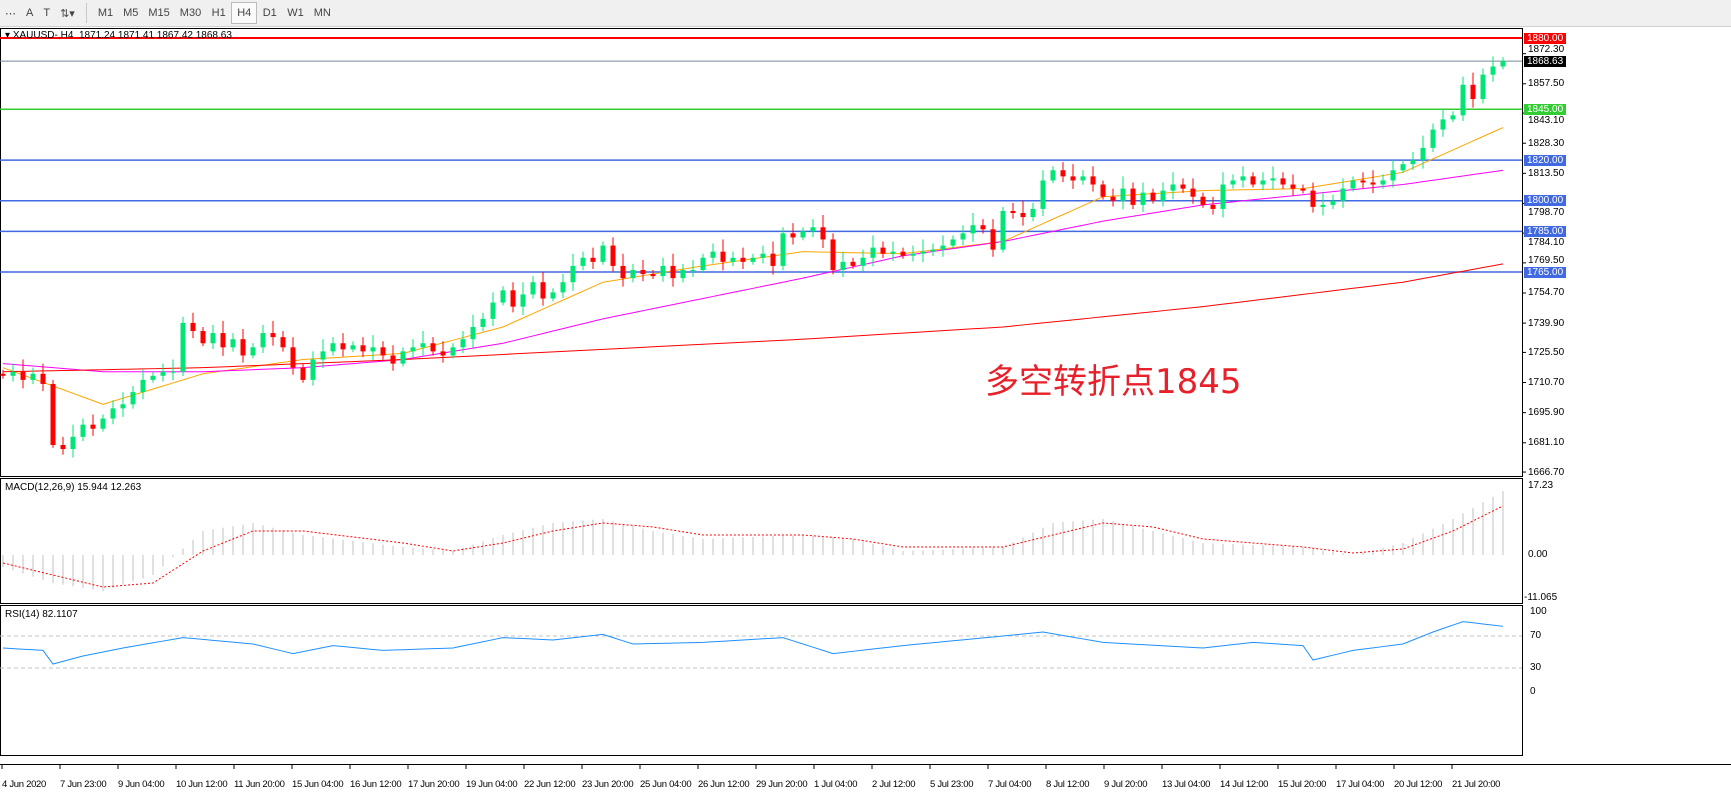 The height and width of the screenshot is (792, 1731). Describe the element at coordinates (434, 784) in the screenshot. I see `time-axis-label: 17 Jun 20:00` at that location.